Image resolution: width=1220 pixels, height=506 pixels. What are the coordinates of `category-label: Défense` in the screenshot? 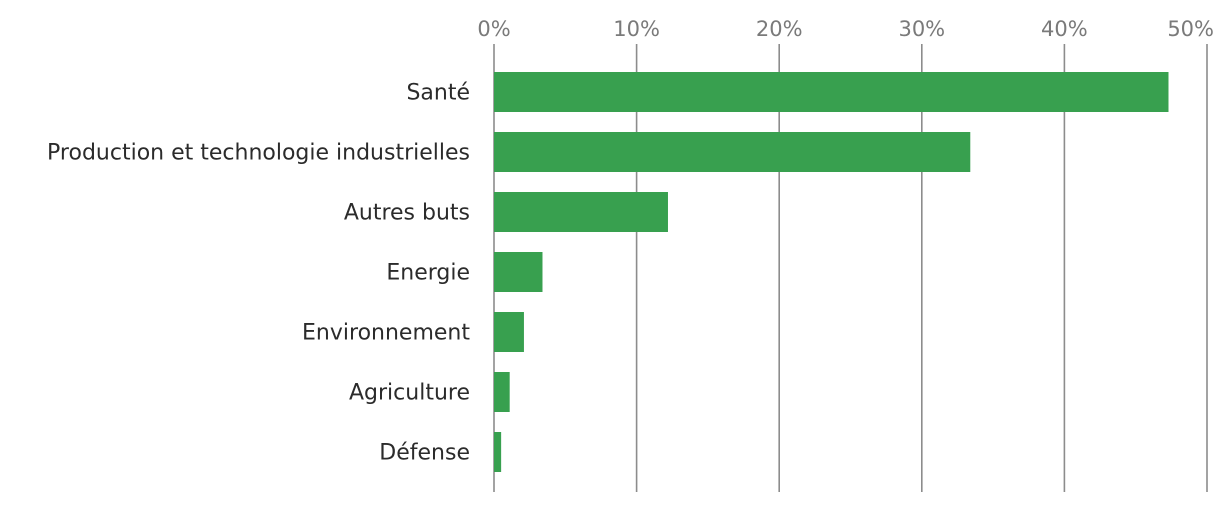 It's located at (424, 453).